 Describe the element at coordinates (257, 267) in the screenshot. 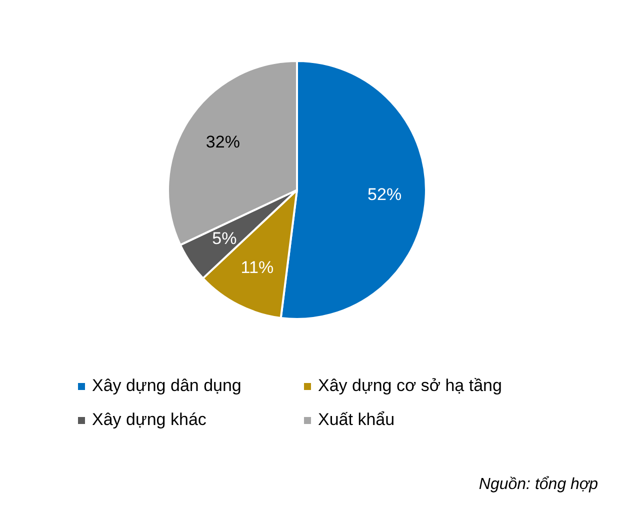

I see `data-label: 11%` at that location.